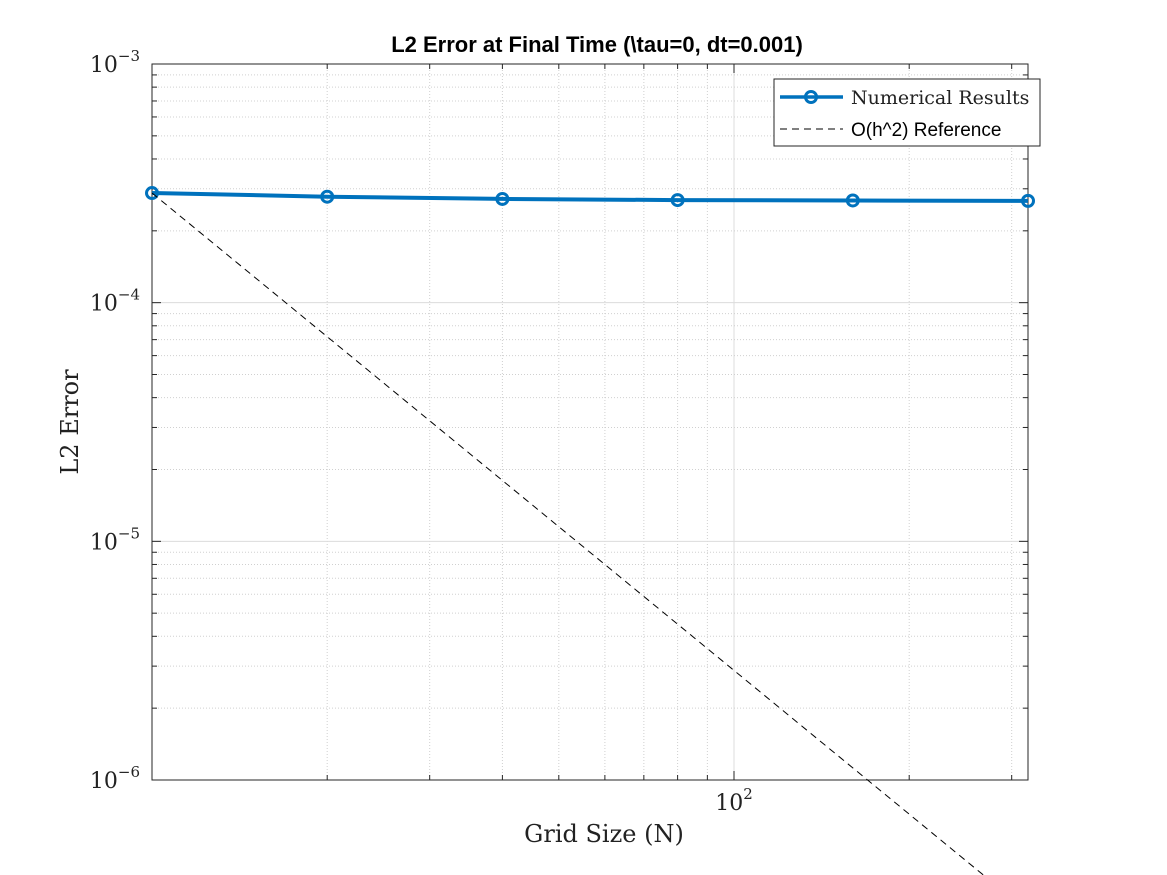  What do you see at coordinates (115, 301) in the screenshot?
I see `y-tick-label: 10⁻⁴` at bounding box center [115, 301].